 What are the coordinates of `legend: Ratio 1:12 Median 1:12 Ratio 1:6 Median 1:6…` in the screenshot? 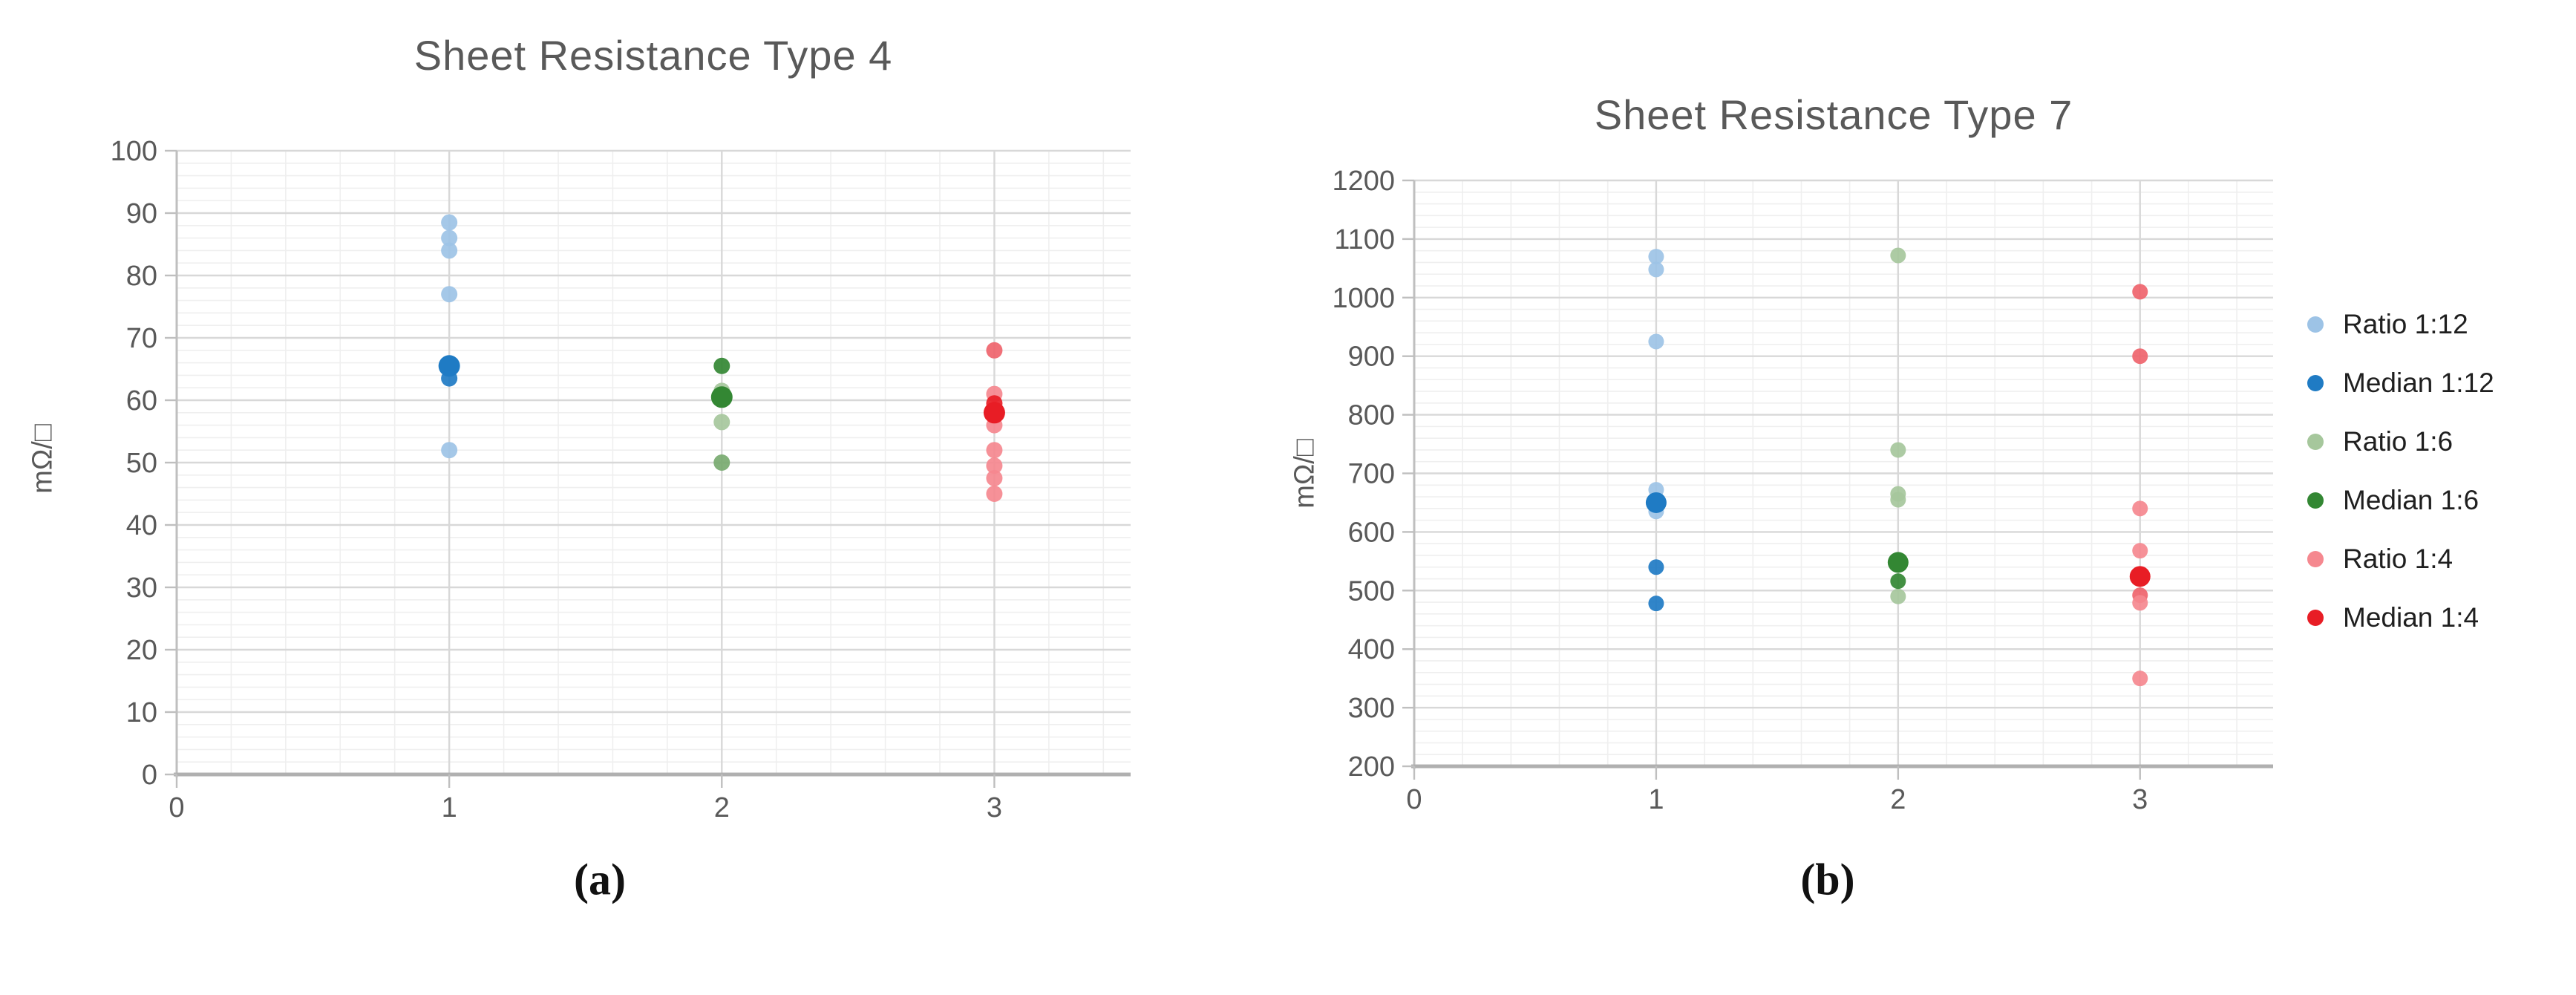 It's located at (2437, 471).